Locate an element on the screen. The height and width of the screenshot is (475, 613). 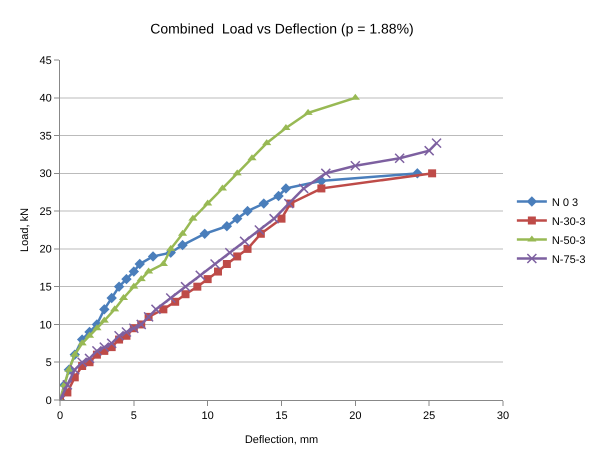
x-tick-label: 15 is located at coordinates (281, 416).